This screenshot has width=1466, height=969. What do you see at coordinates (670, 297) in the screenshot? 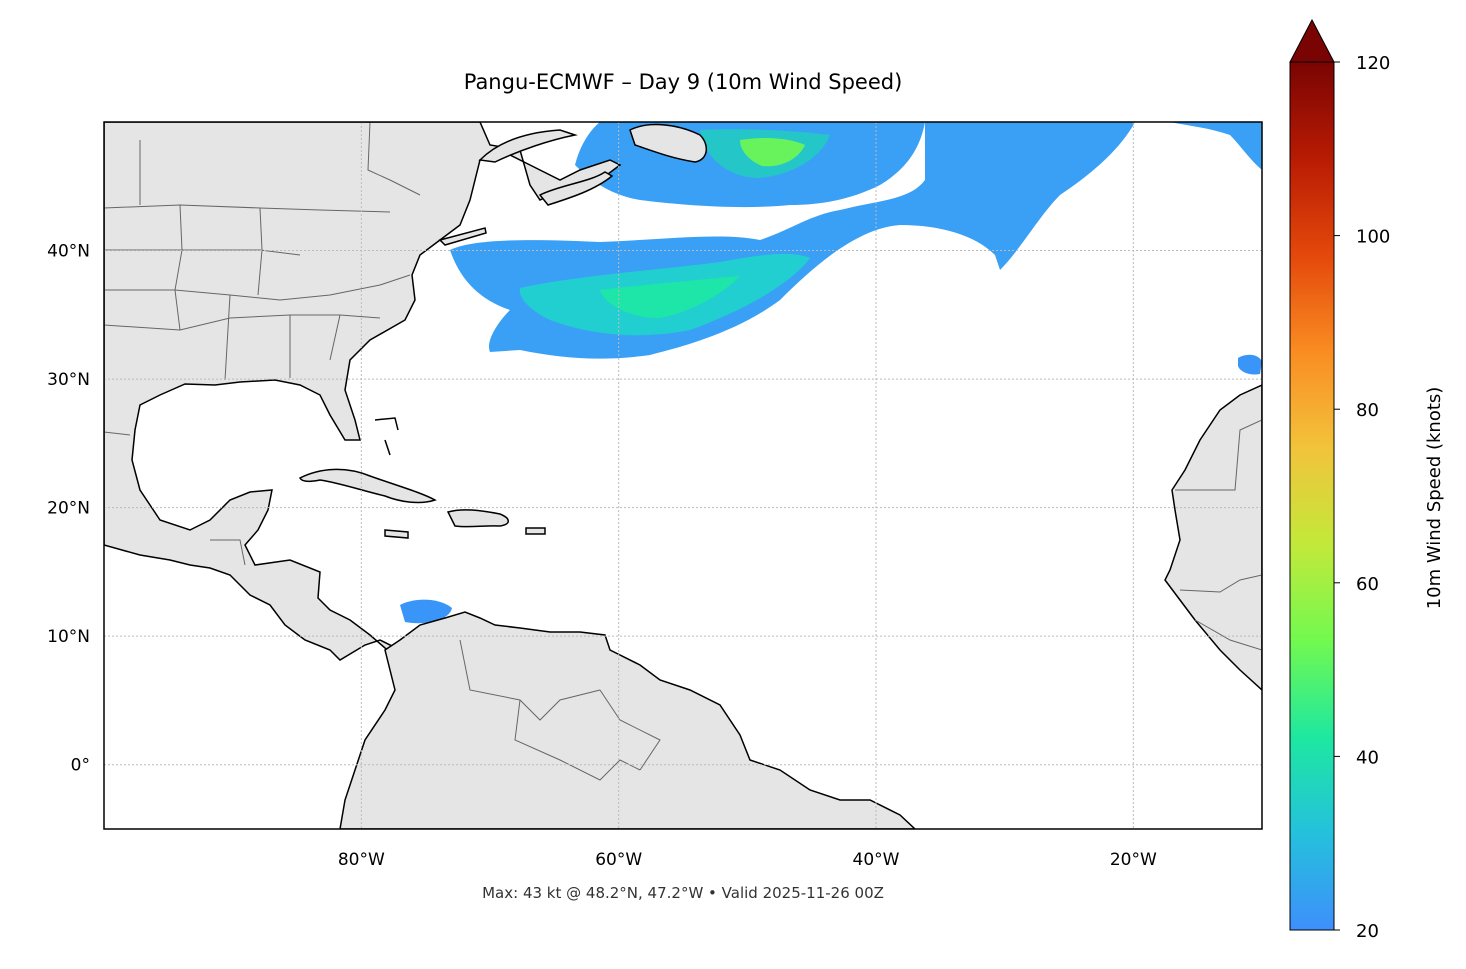
I see `wind-jet-center` at bounding box center [670, 297].